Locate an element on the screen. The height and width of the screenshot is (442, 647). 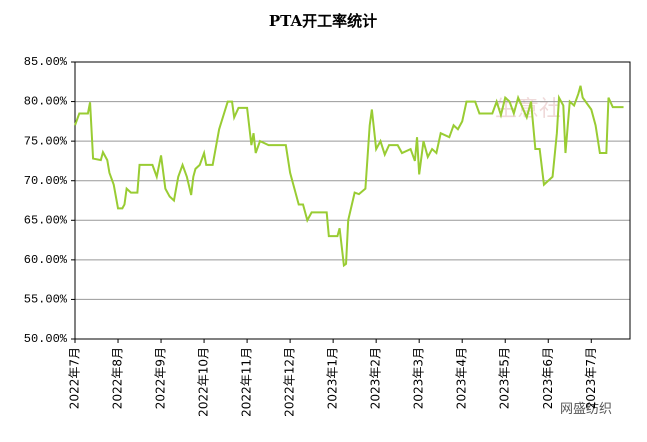
chart-title: PTA开工率统计 is located at coordinates (323, 21).